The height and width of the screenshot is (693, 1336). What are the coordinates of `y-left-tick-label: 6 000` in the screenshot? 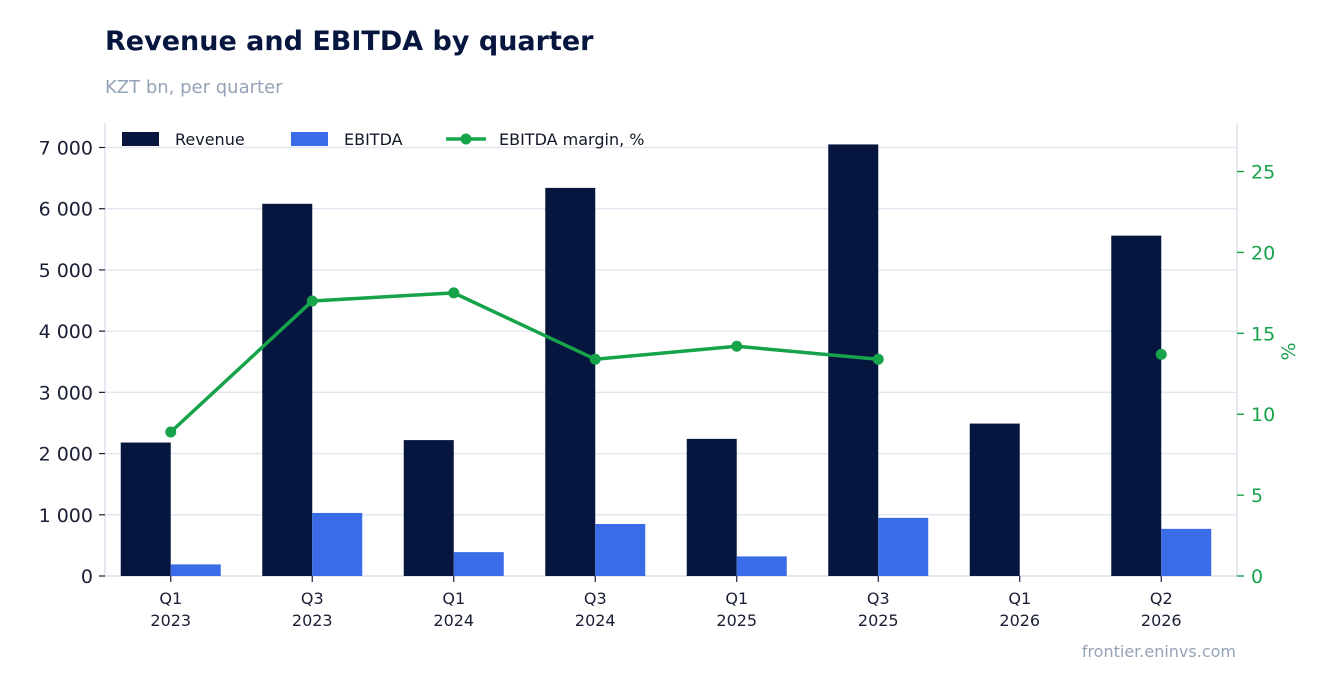 It's located at (66, 210).